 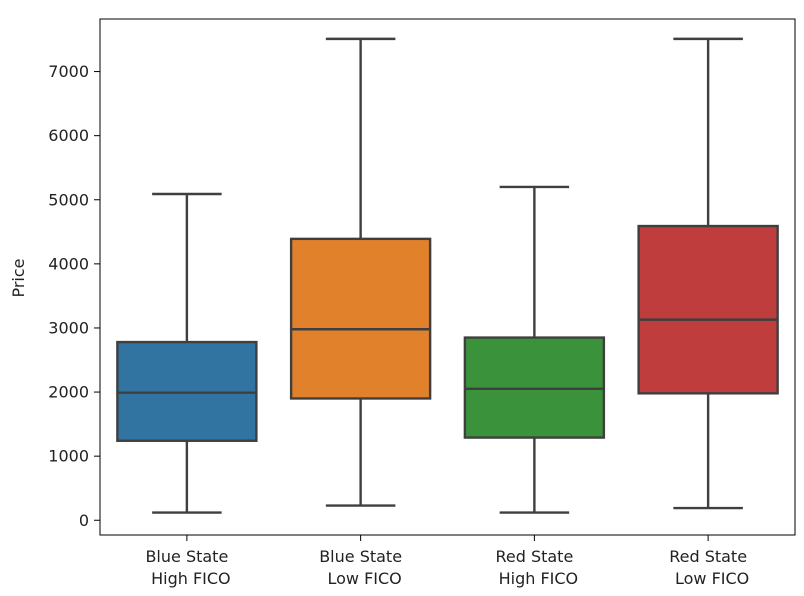 What do you see at coordinates (360, 567) in the screenshot?
I see `x-tick-label: Blue State Low FICO` at bounding box center [360, 567].